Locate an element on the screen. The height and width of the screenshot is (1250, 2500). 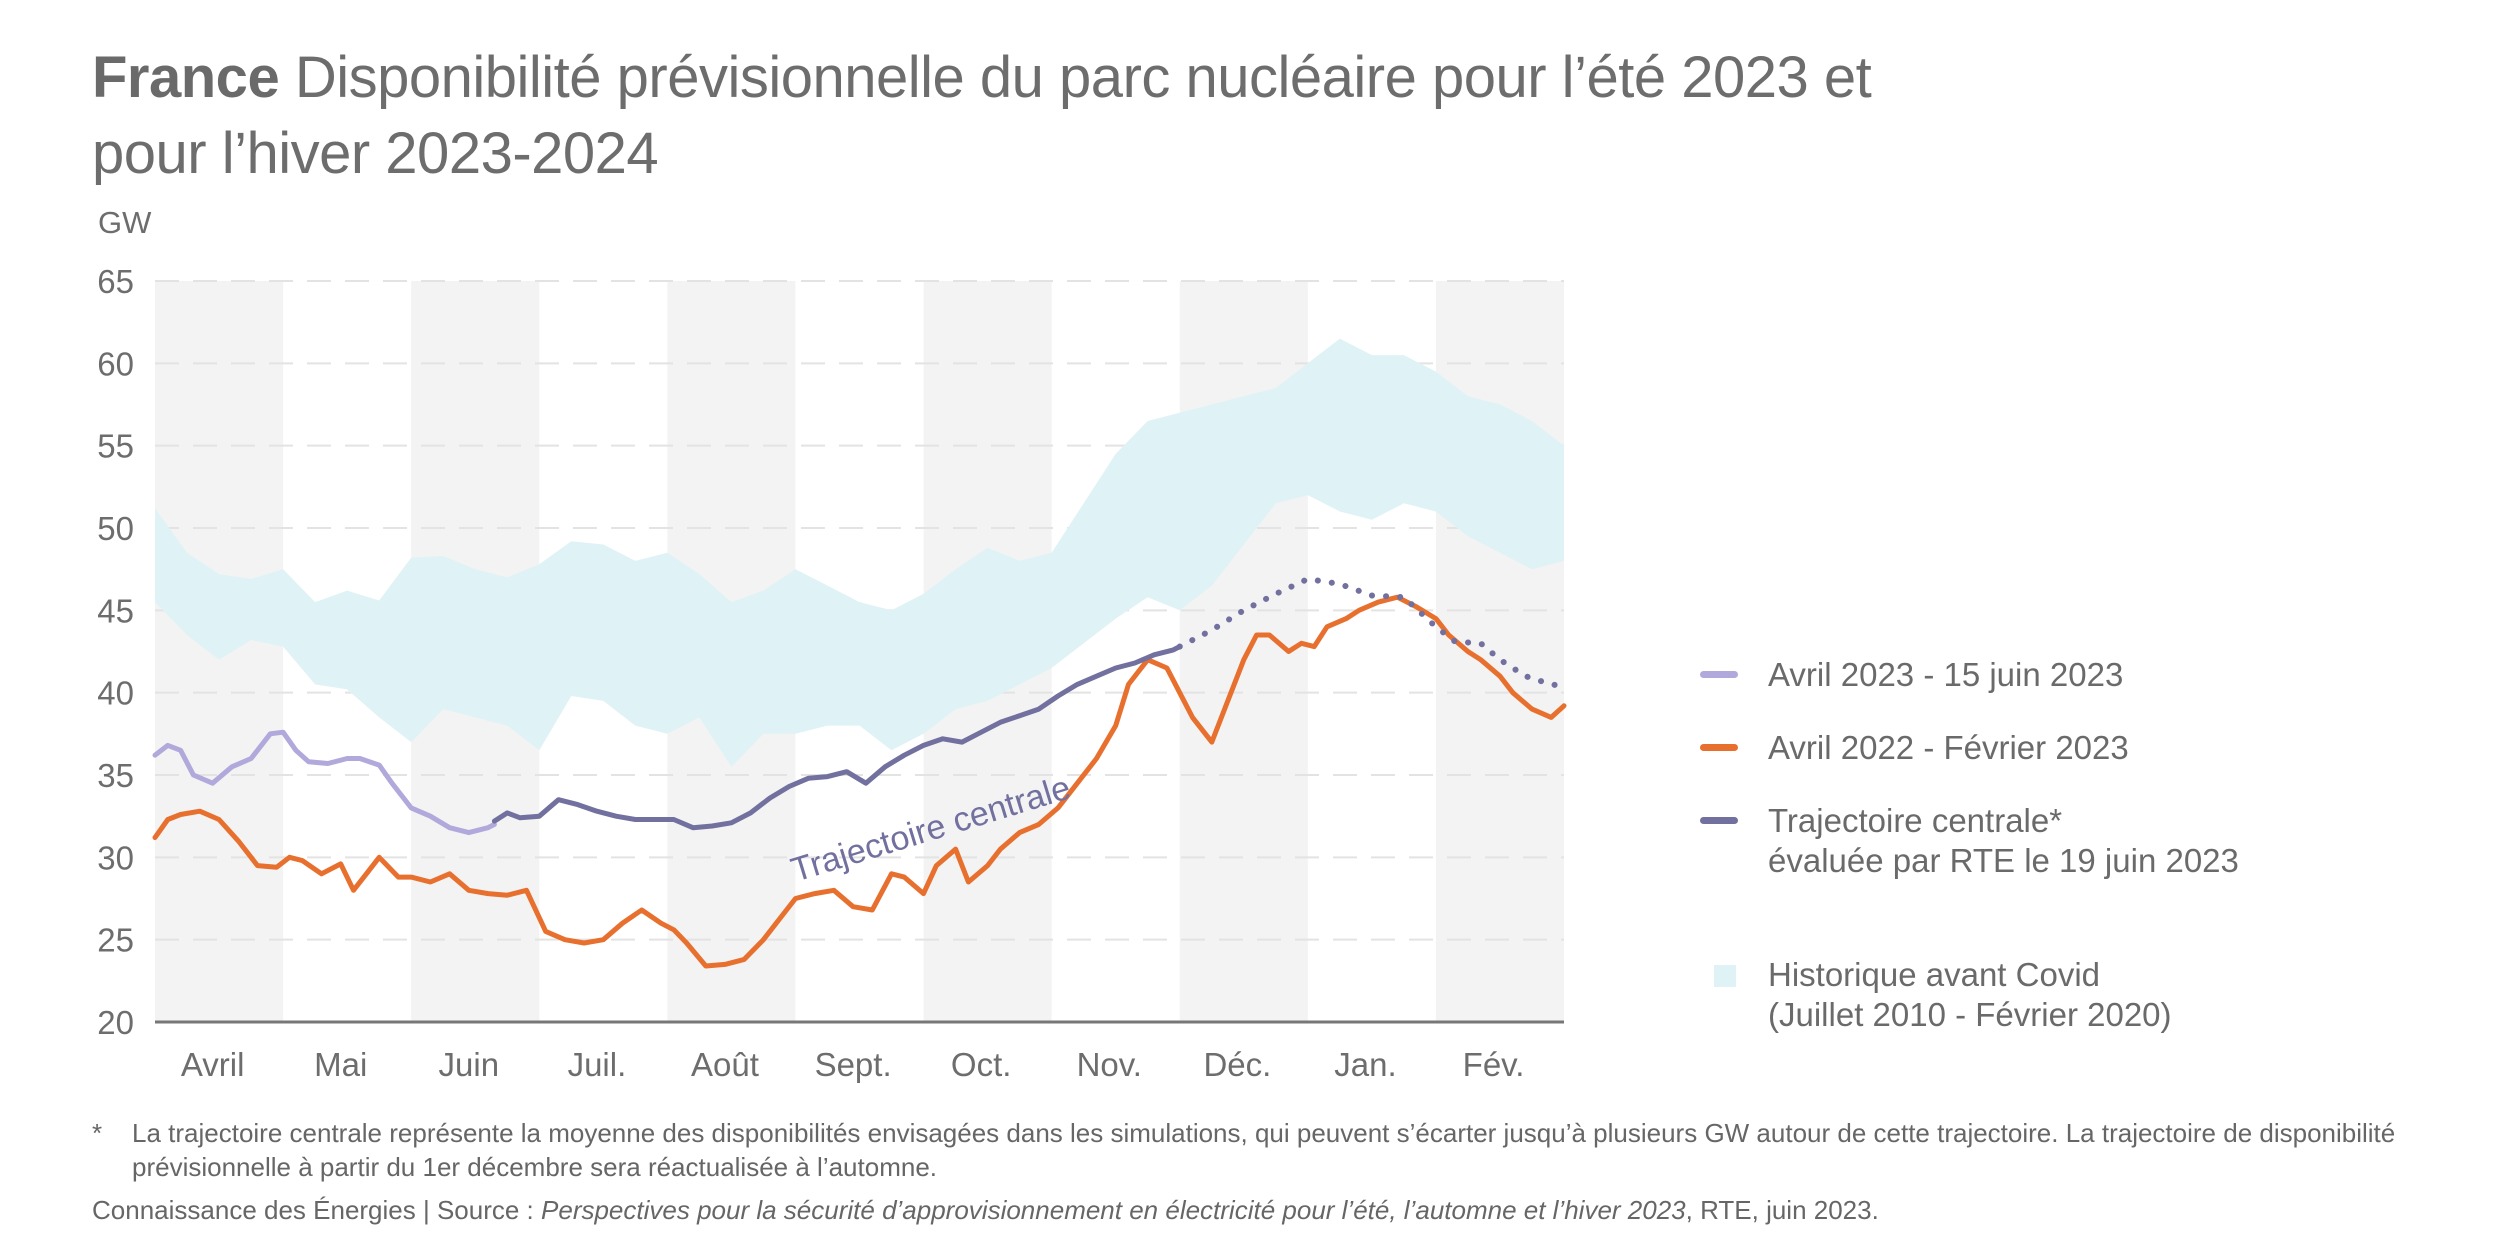
y-tick-label: 25 is located at coordinates (115, 940).